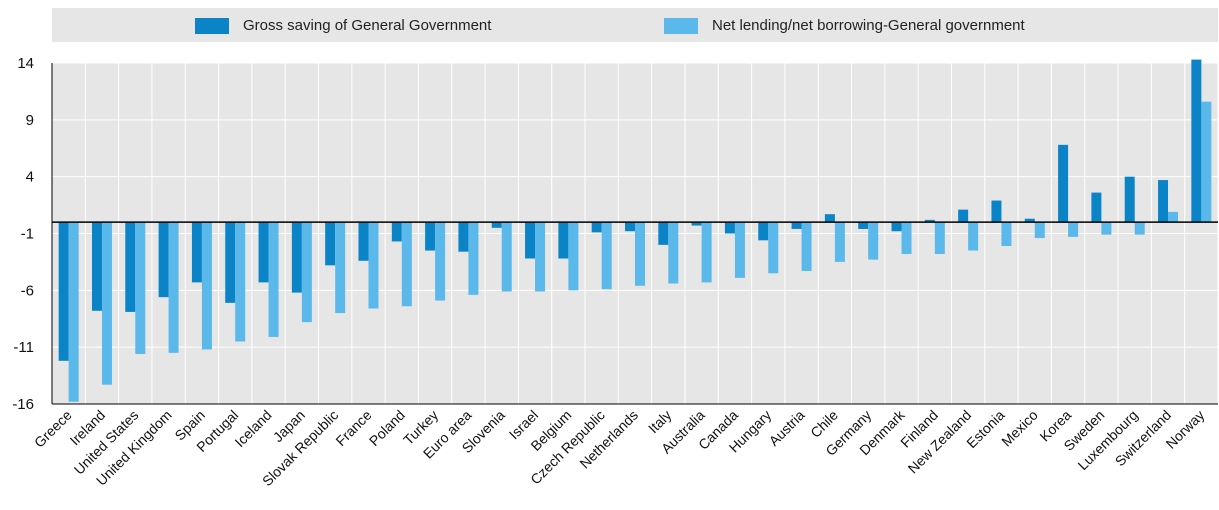  I want to click on x-tick-label: Poland, so click(387, 428).